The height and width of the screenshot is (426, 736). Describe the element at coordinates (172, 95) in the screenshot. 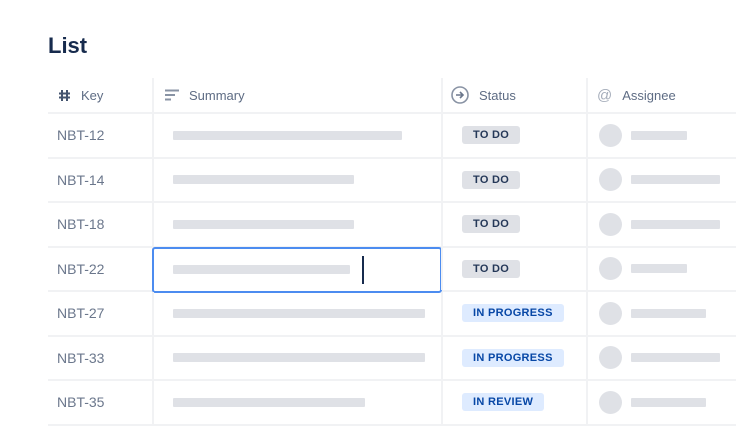

I see `lines-icon` at that location.